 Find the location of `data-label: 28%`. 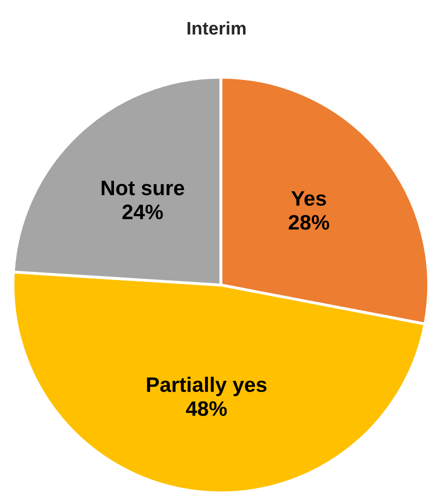

data-label: 28% is located at coordinates (309, 222).